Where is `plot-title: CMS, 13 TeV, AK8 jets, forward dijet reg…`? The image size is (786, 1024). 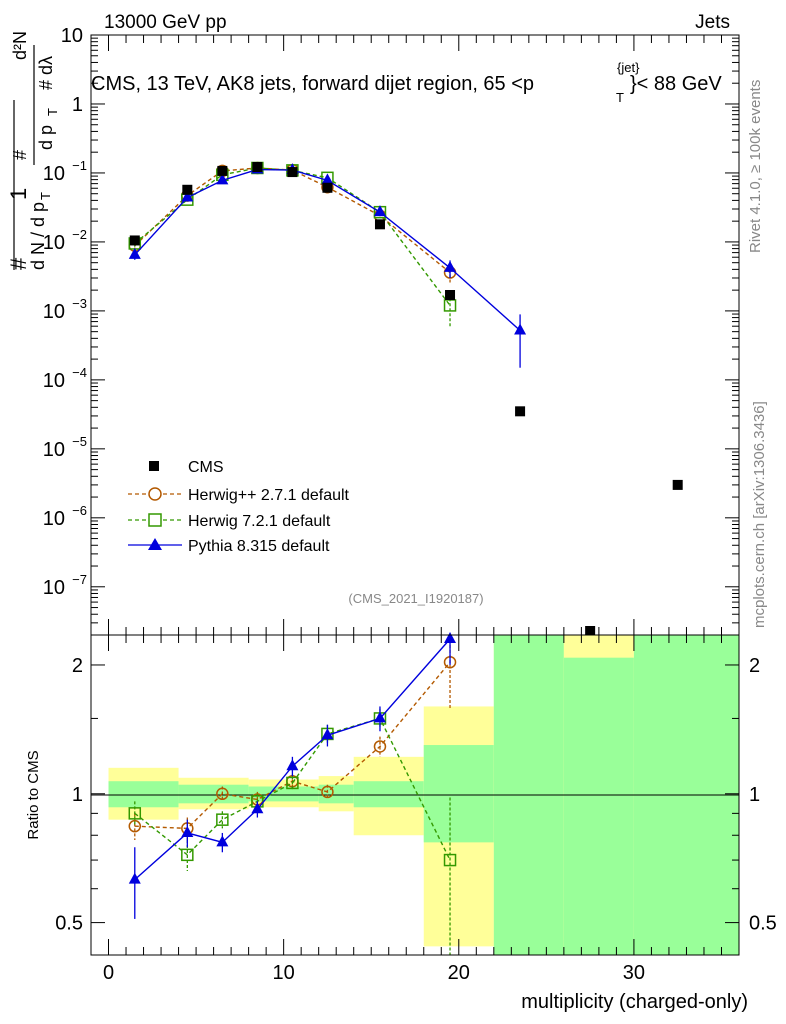 plot-title: CMS, 13 TeV, AK8 jets, forward dijet reg… is located at coordinates (406, 82).